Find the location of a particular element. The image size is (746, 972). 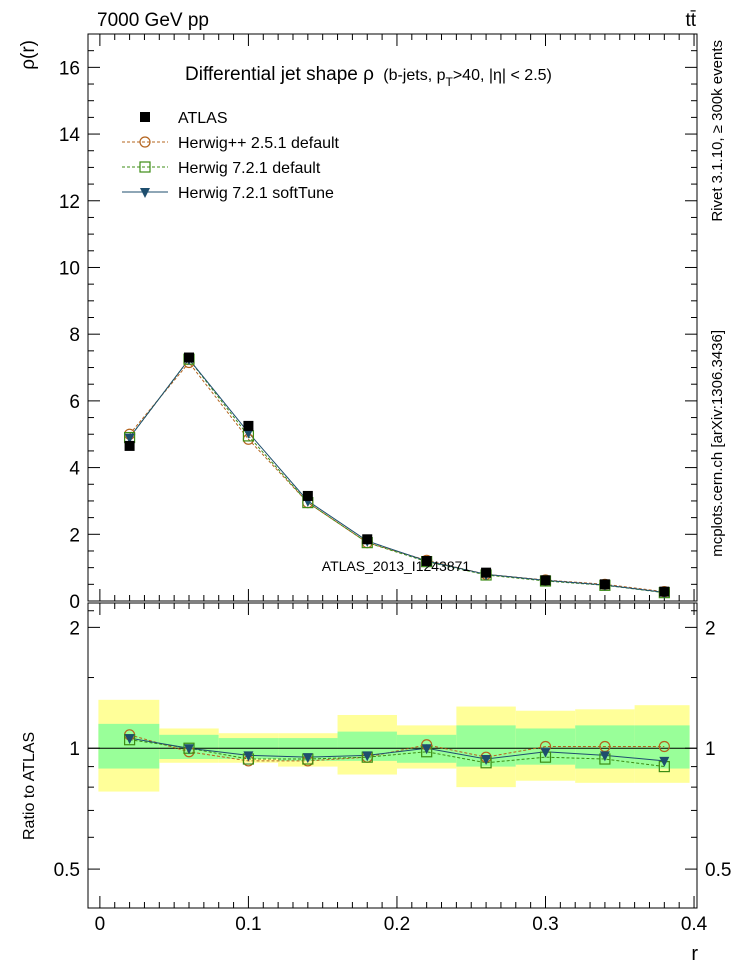

xtick-label: 0.2 is located at coordinates (397, 924).